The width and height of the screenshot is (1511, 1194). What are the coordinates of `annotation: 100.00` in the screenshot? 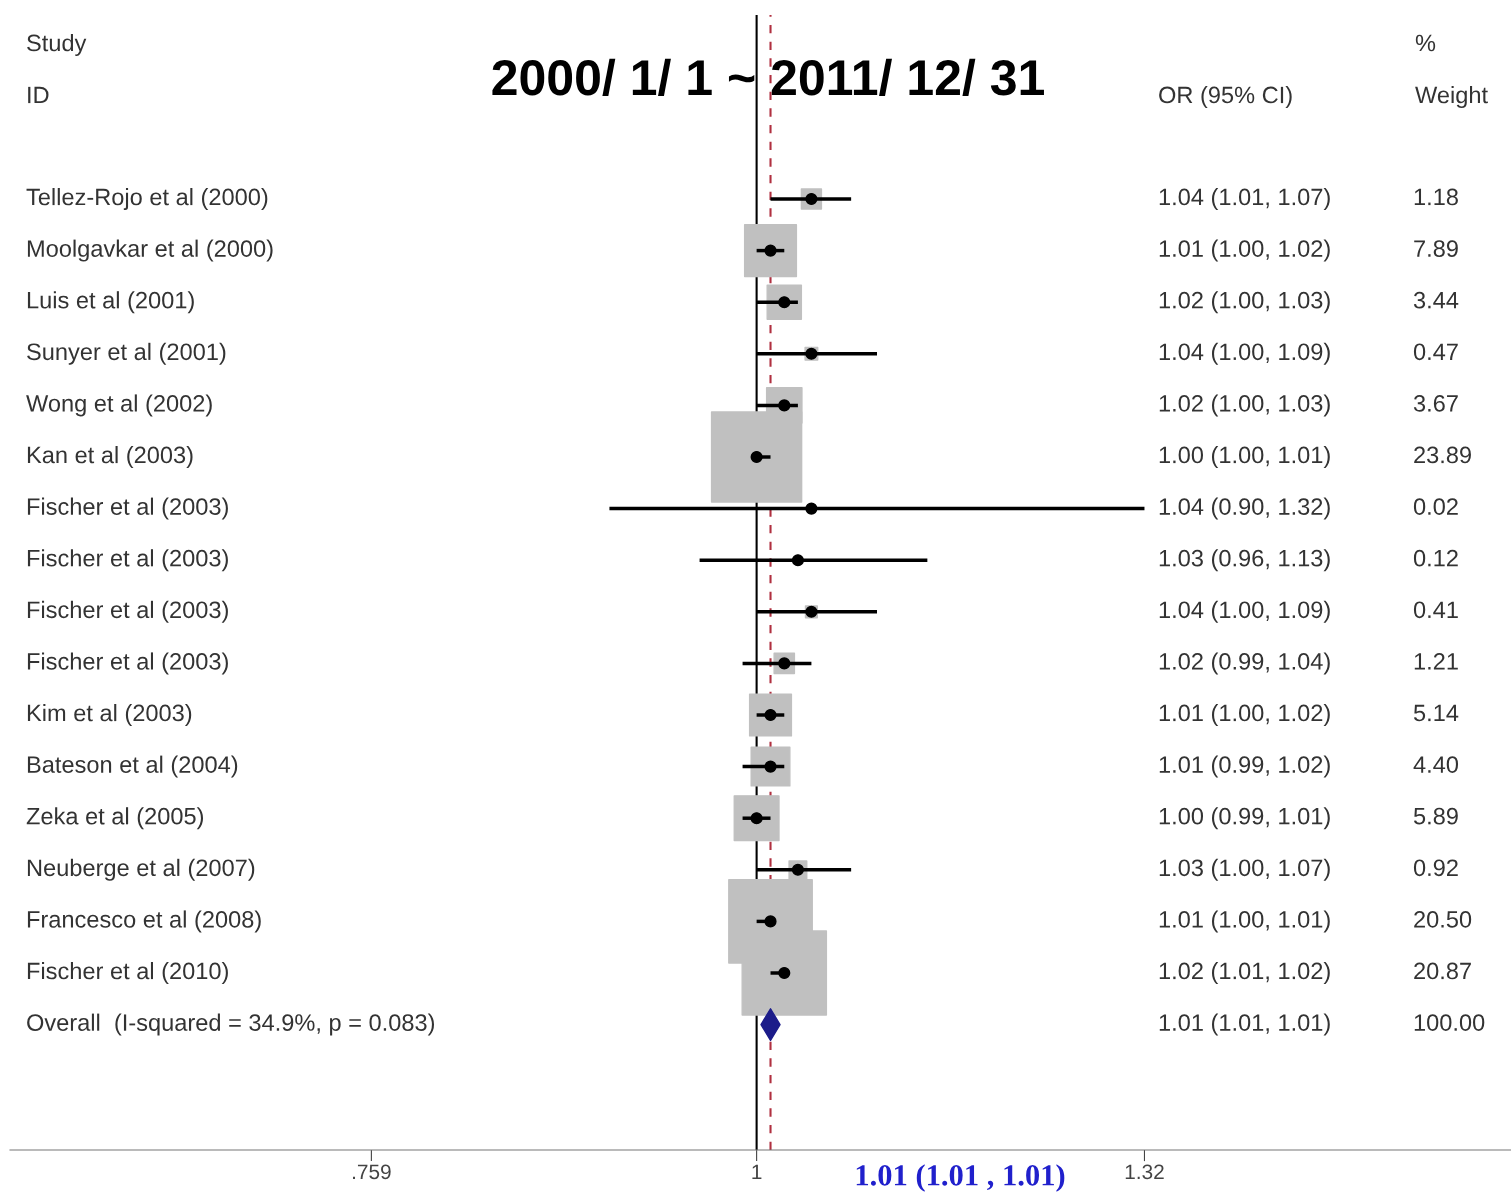 It's located at (1449, 1022).